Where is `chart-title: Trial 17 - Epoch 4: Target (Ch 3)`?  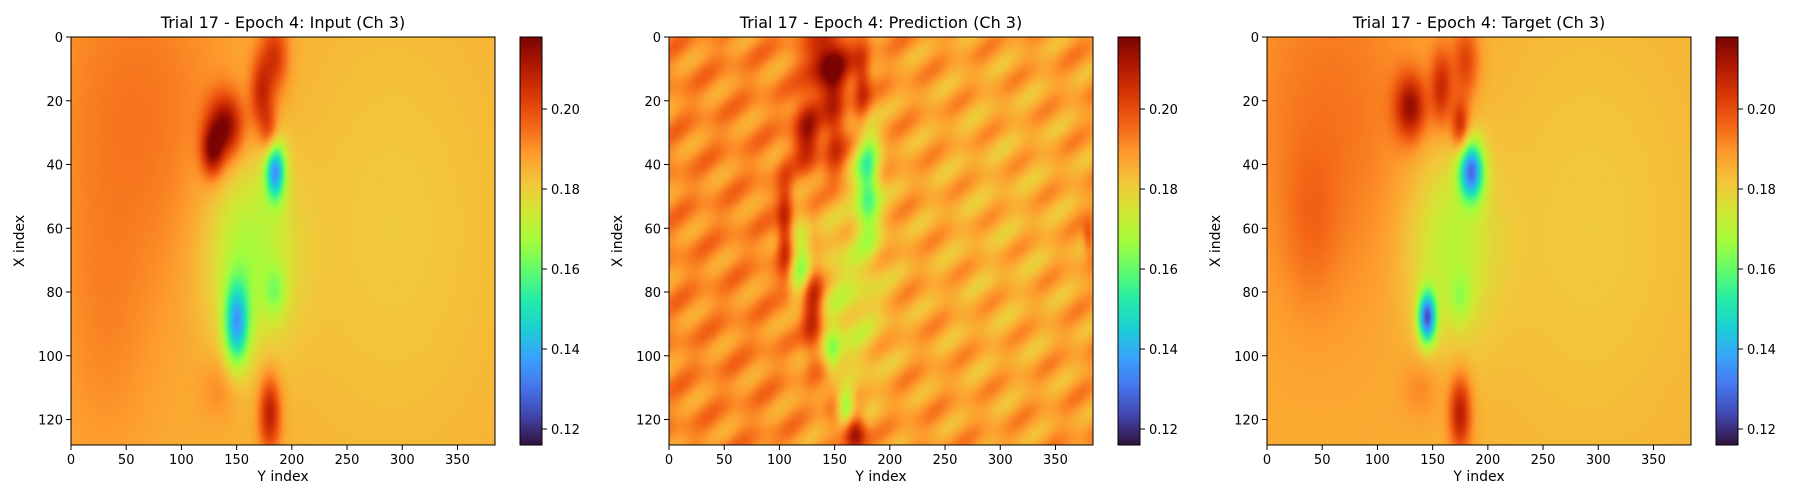 chart-title: Trial 17 - Epoch 4: Target (Ch 3) is located at coordinates (1478, 22).